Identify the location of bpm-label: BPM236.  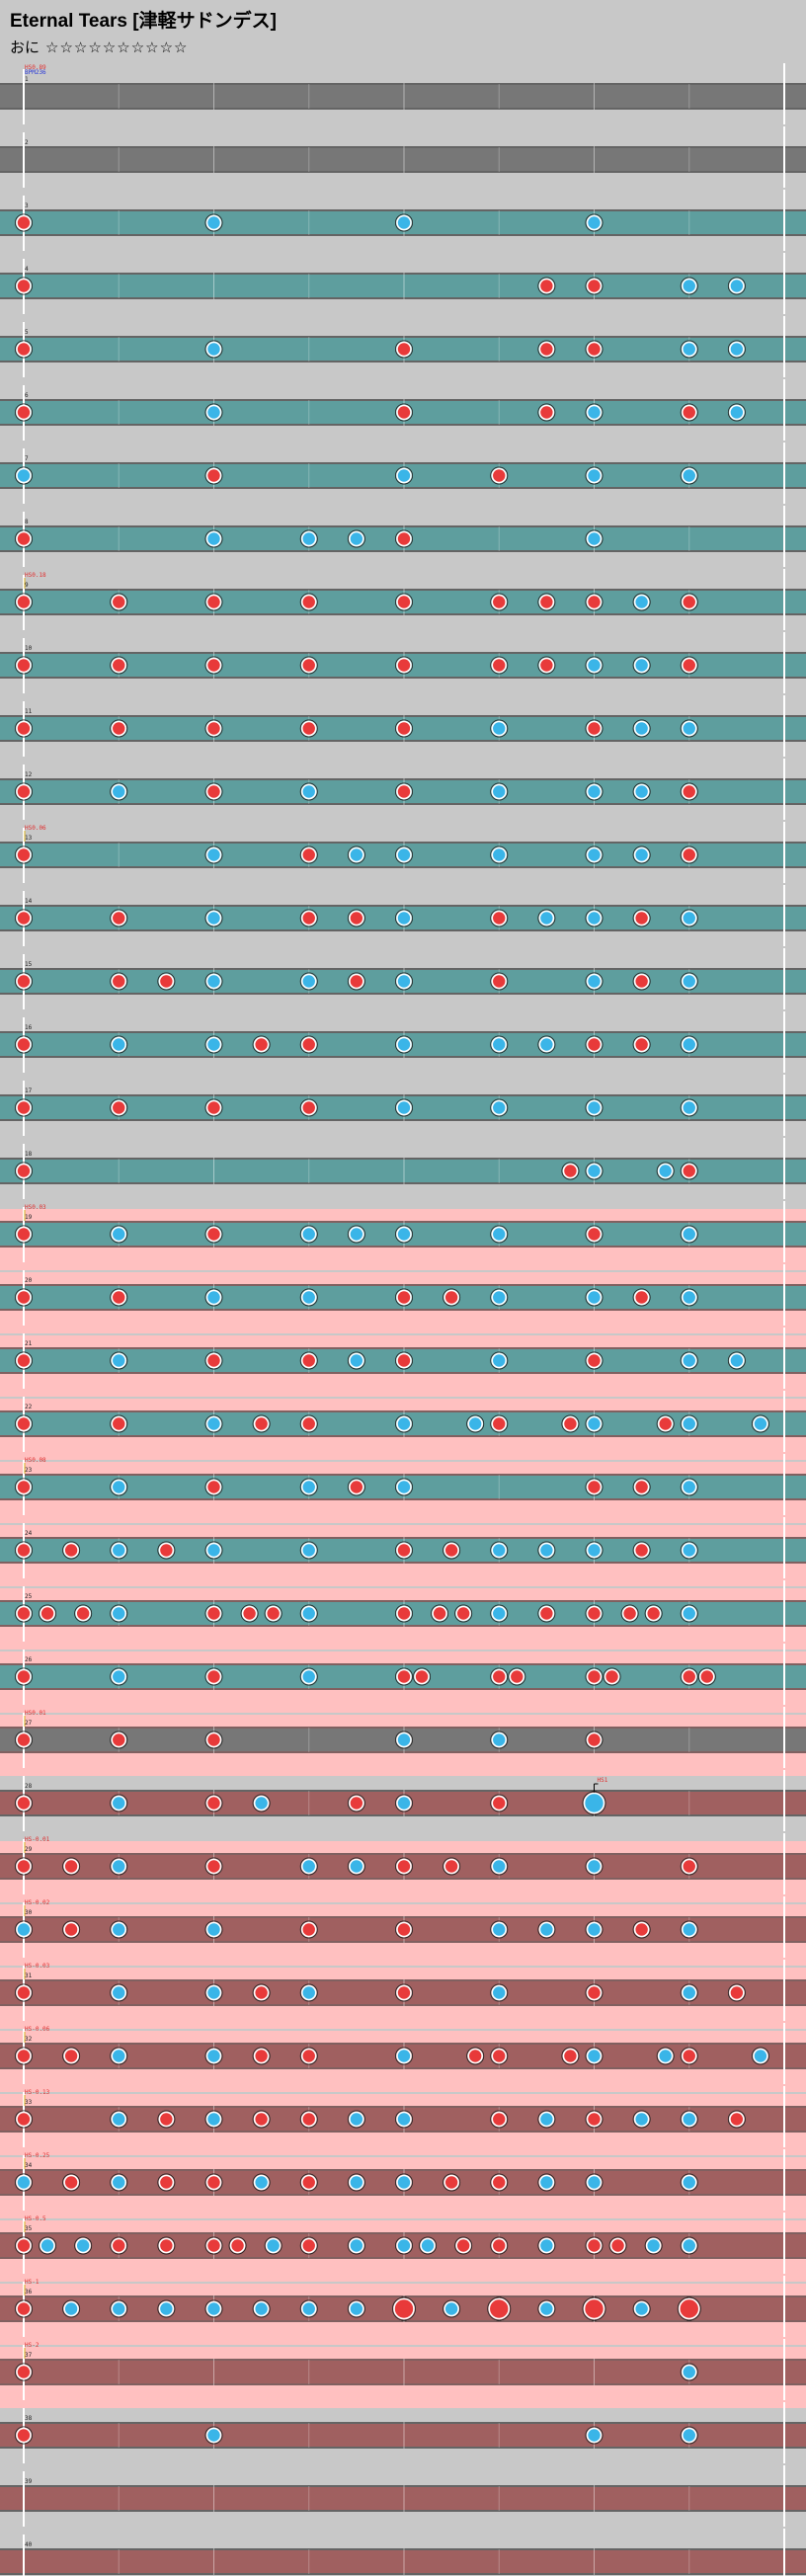
(35, 72).